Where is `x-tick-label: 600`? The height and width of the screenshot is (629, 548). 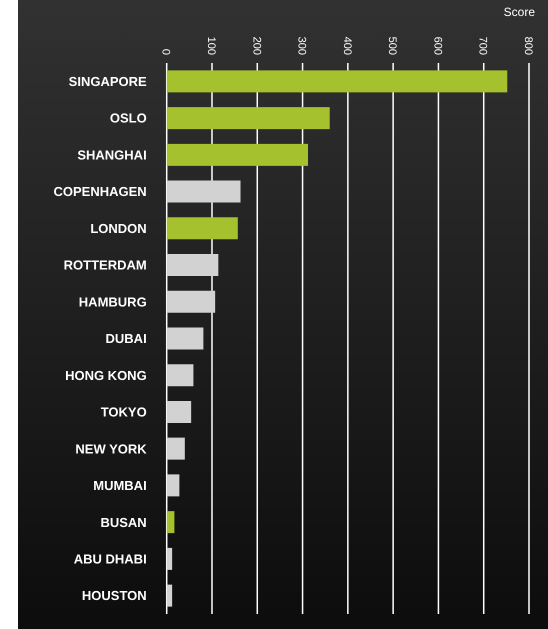 x-tick-label: 600 is located at coordinates (437, 45).